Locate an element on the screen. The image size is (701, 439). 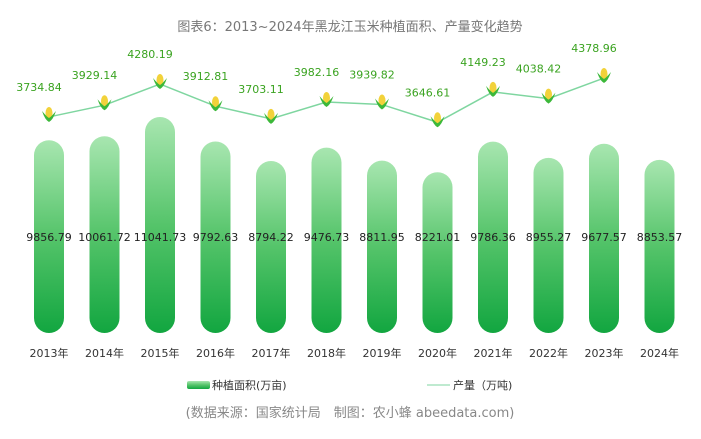
bar-value-label: 10061.72 is located at coordinates (104, 237).